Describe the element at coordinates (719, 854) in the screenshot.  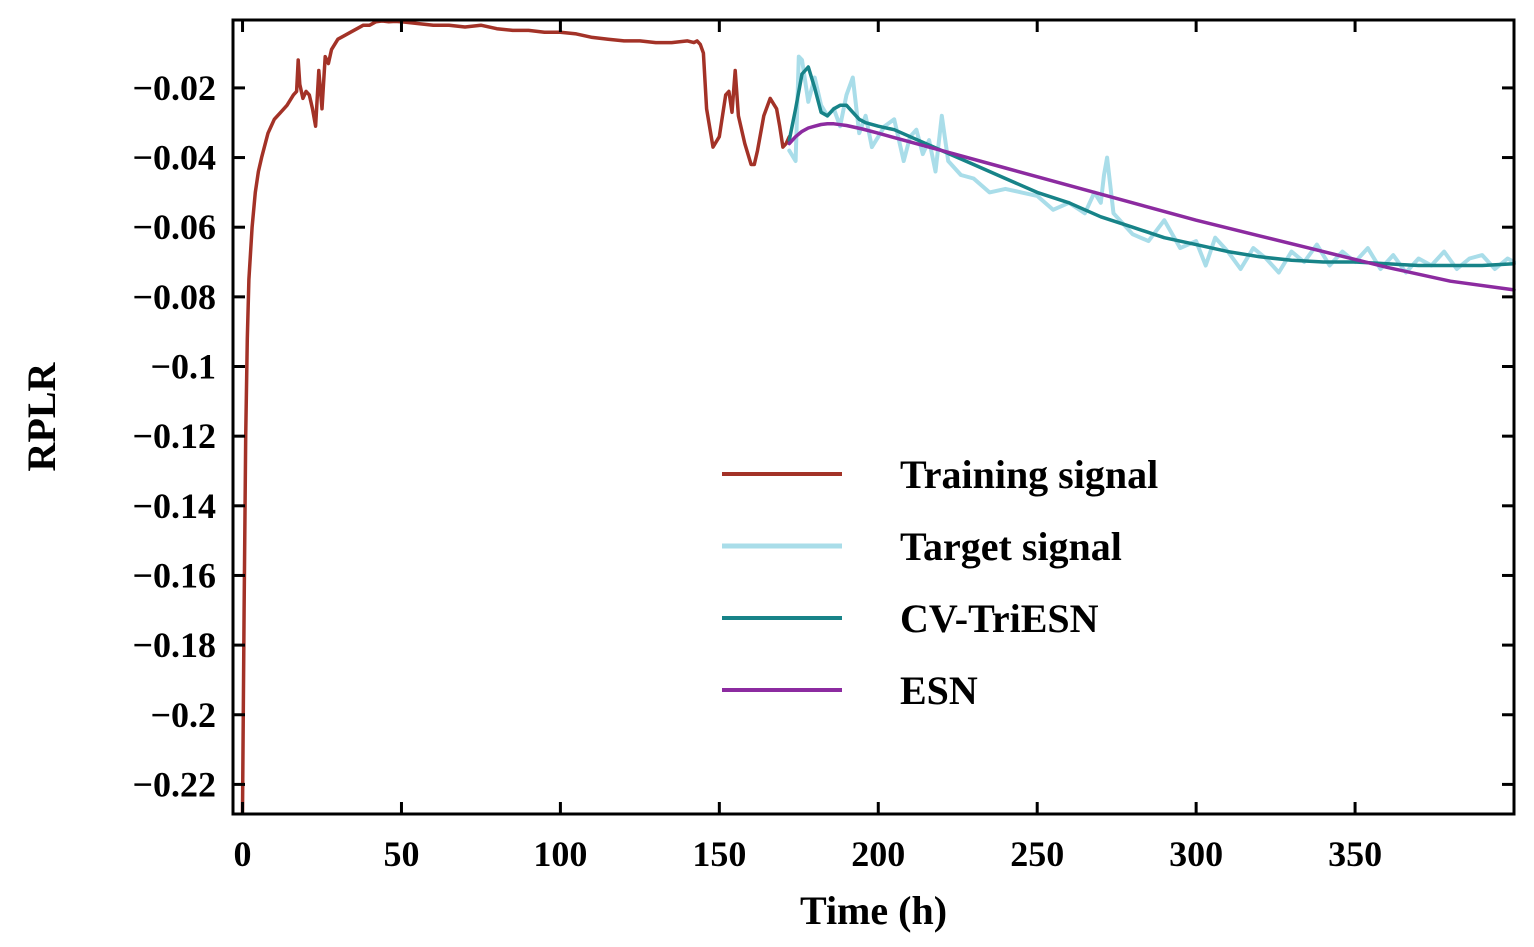
I see `x-tick-label: 150` at that location.